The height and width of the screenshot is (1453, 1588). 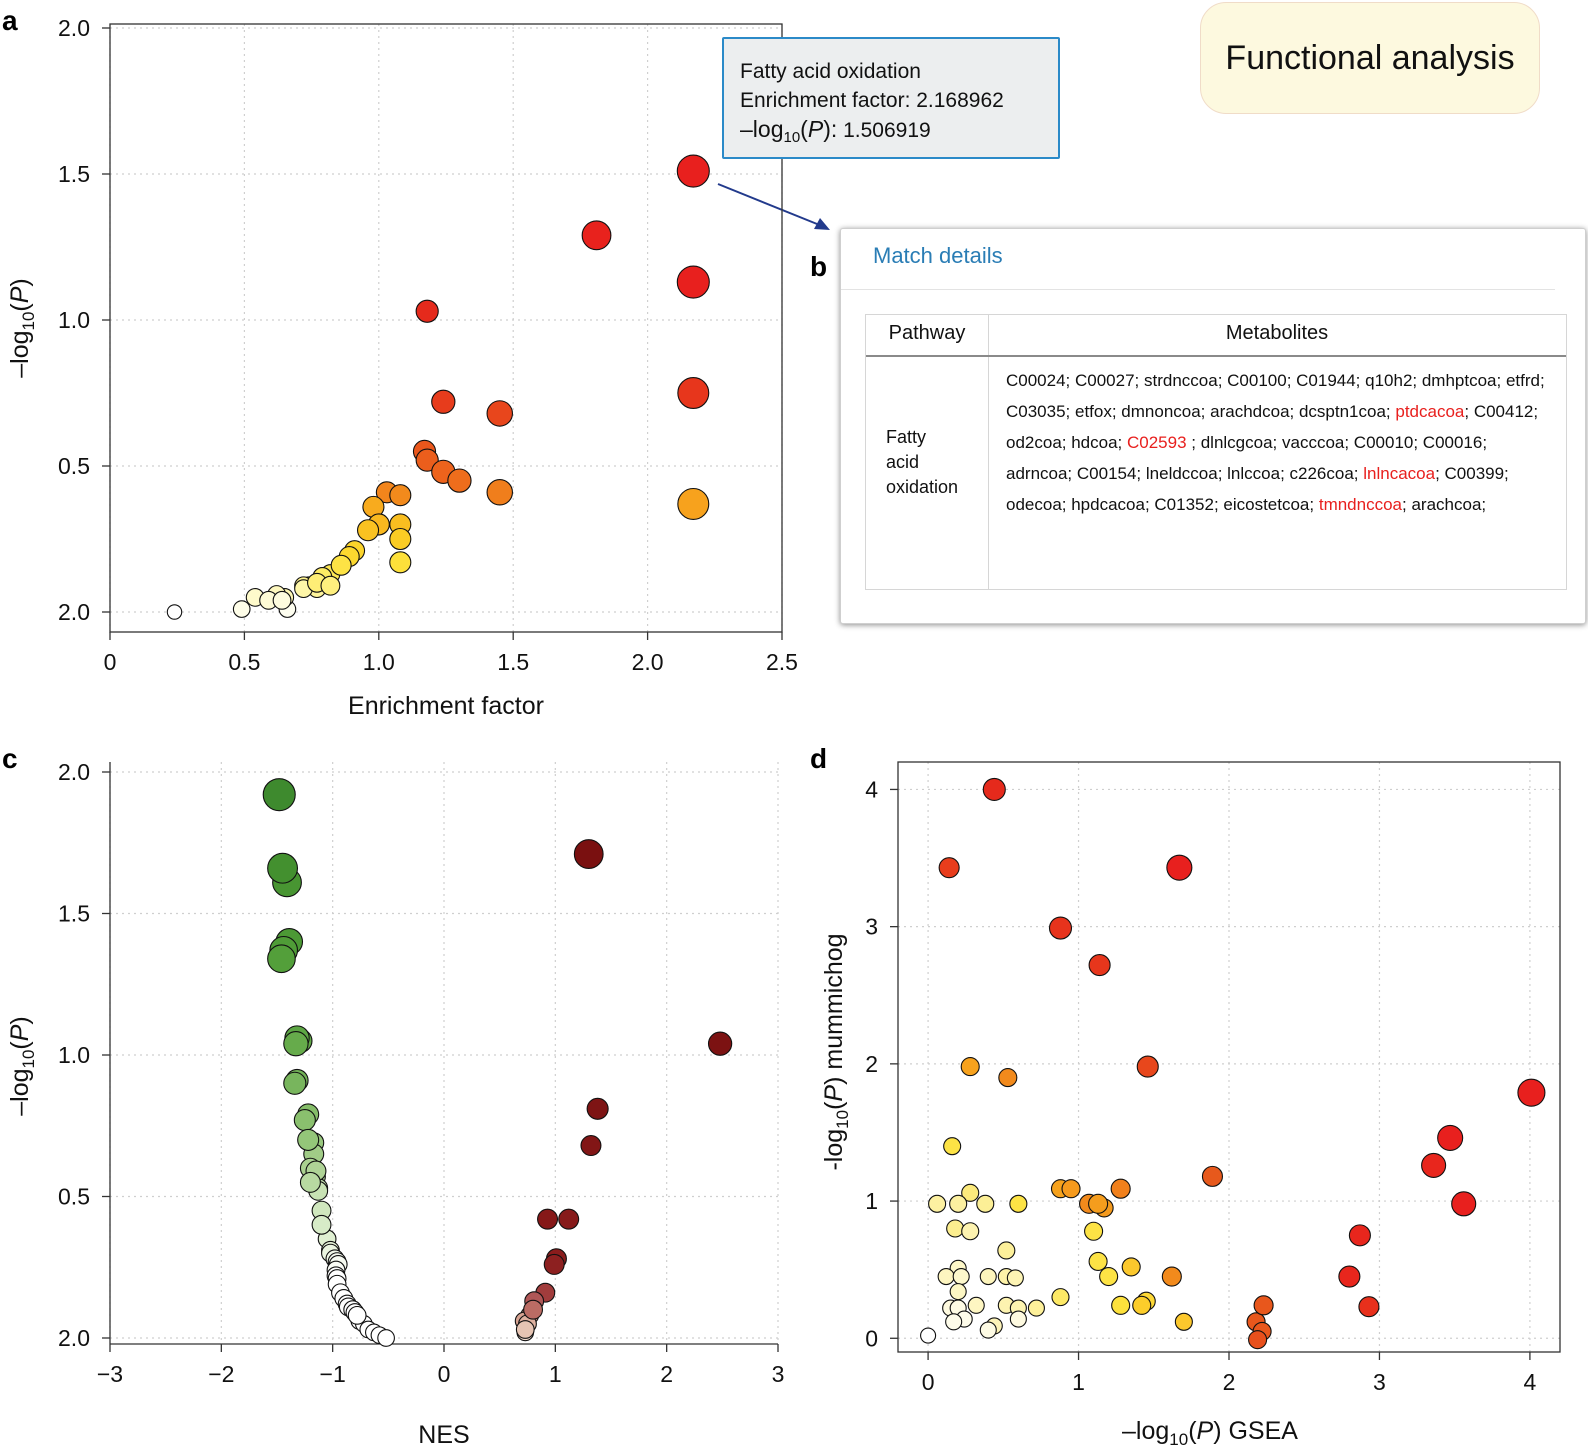 I want to click on x-label-prefix: –log, so click(x=1145, y=1431).